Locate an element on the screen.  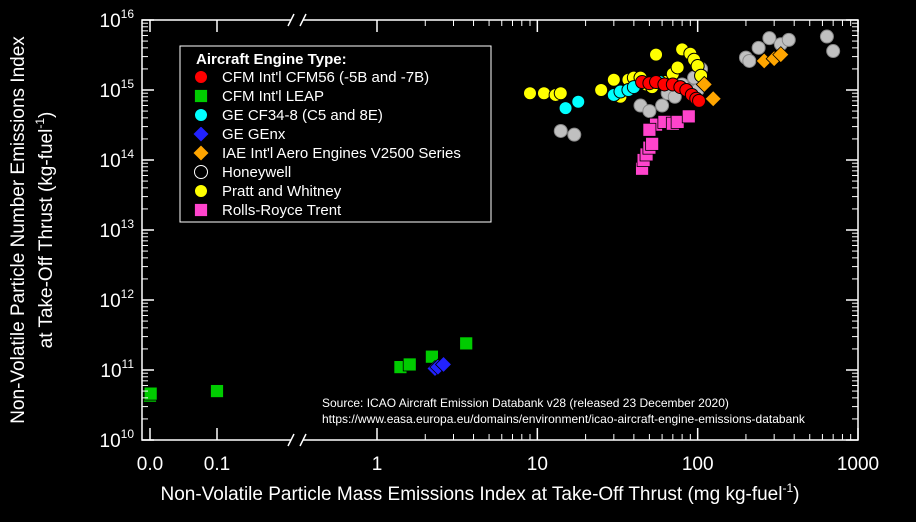
x-tick-label: 1 is located at coordinates (377, 464).